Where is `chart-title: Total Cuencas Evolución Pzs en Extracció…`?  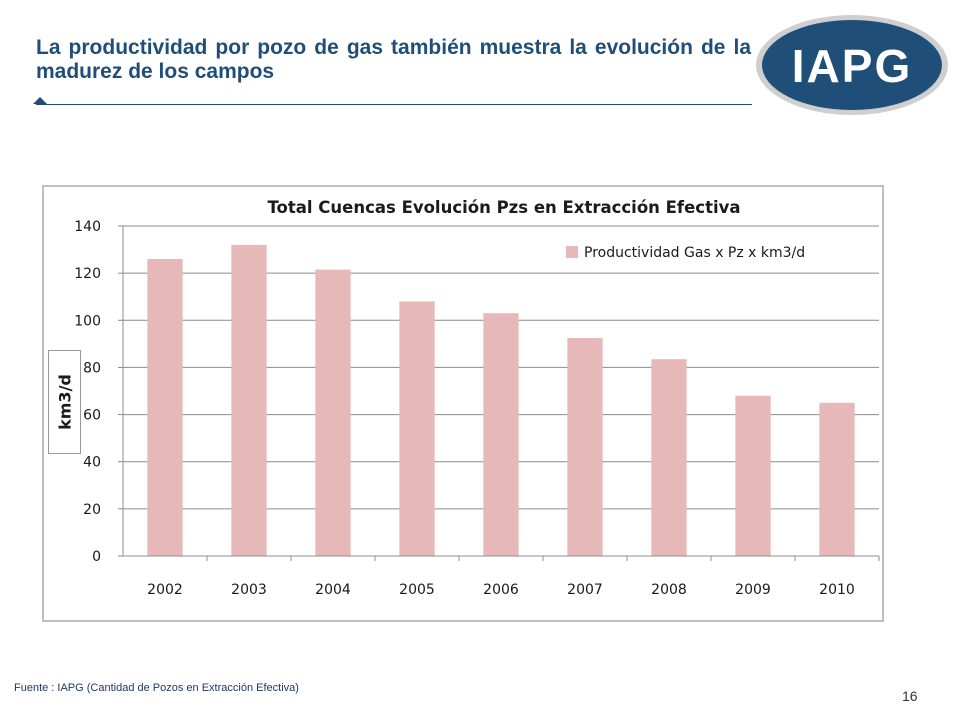
chart-title: Total Cuencas Evolución Pzs en Extracció… is located at coordinates (503, 207).